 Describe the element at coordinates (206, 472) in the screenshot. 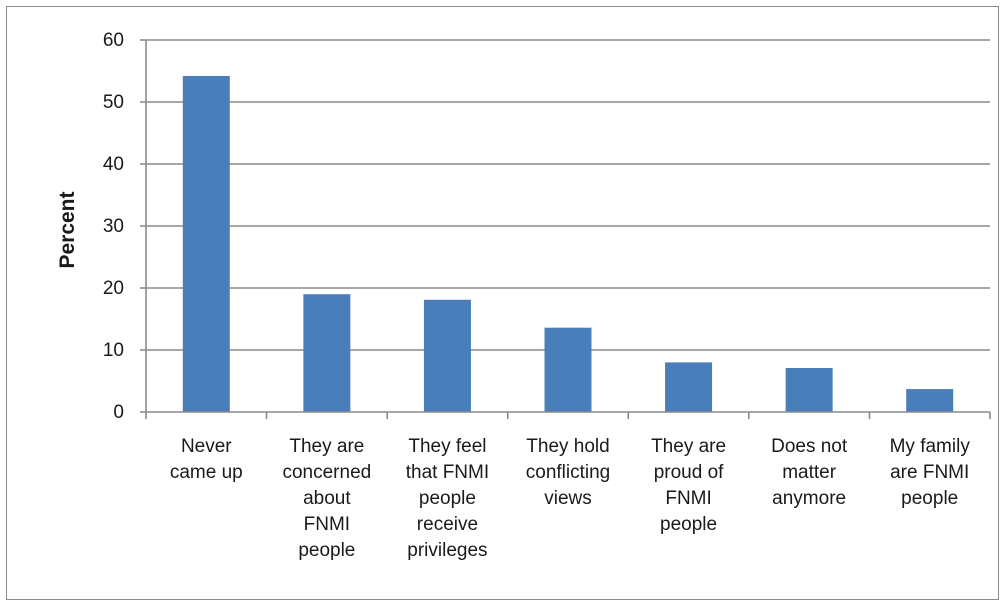

I see `x-category-label-line: came up` at that location.